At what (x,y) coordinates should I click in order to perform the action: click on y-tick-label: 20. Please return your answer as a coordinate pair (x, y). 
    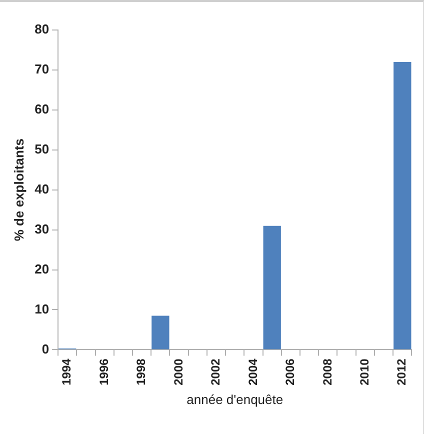
    Looking at the image, I should click on (42, 268).